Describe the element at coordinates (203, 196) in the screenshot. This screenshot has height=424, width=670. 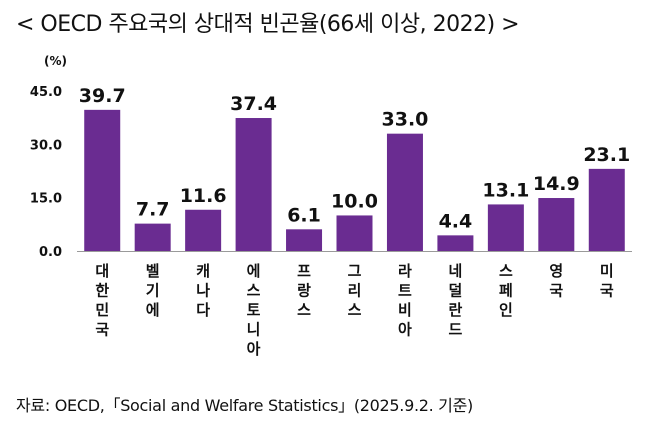
I see `bar-value-label: 11.6` at that location.